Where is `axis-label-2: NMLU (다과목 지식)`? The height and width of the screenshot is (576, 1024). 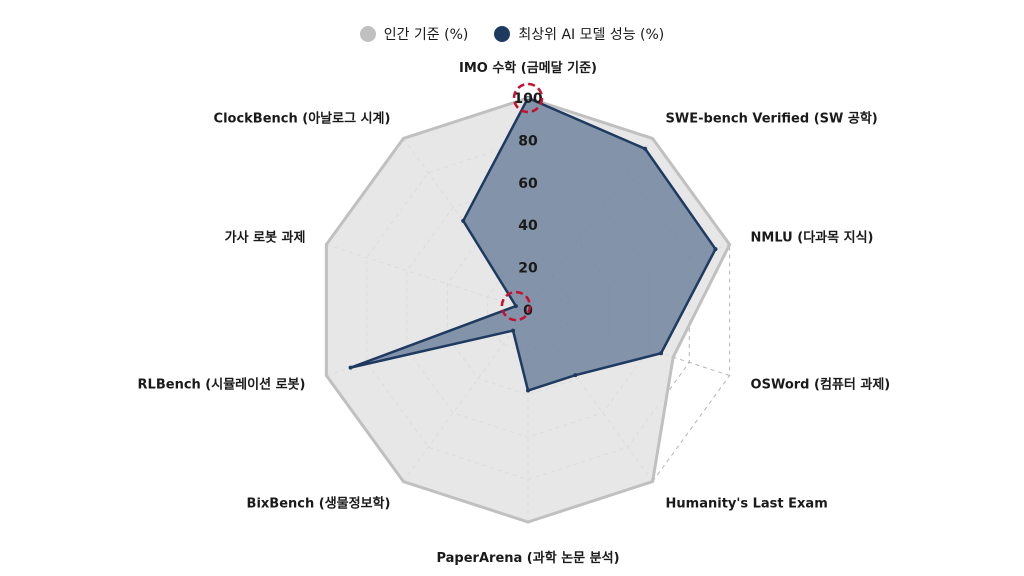 axis-label-2: NMLU (다과목 지식) is located at coordinates (812, 237).